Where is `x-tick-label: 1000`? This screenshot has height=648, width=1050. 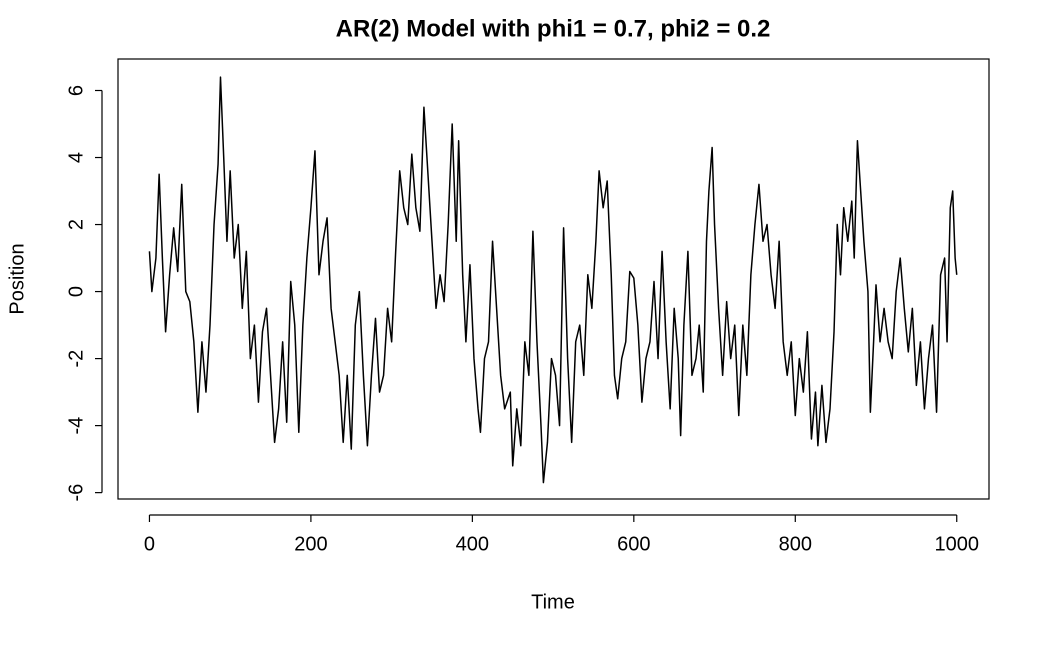
x-tick-label: 1000 is located at coordinates (956, 544).